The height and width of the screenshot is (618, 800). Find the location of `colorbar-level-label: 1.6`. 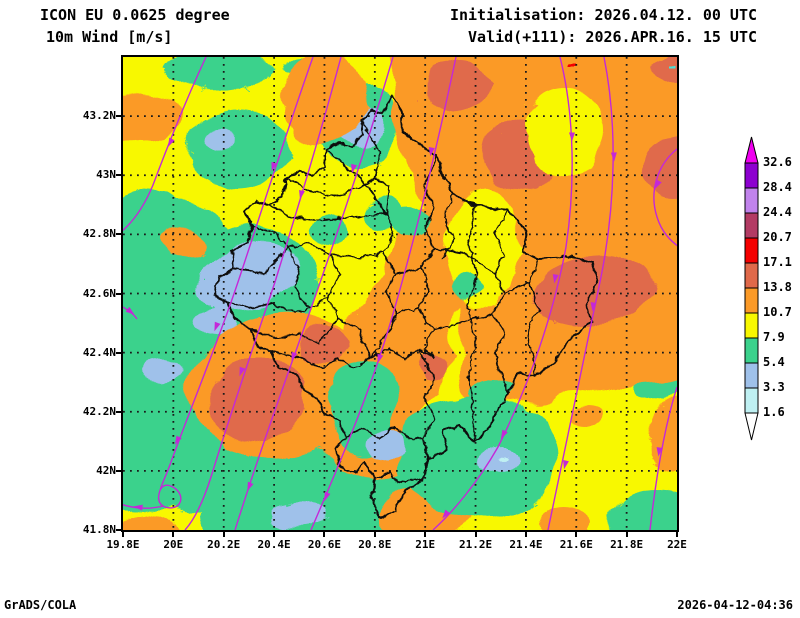

colorbar-level-label: 1.6 is located at coordinates (774, 412).